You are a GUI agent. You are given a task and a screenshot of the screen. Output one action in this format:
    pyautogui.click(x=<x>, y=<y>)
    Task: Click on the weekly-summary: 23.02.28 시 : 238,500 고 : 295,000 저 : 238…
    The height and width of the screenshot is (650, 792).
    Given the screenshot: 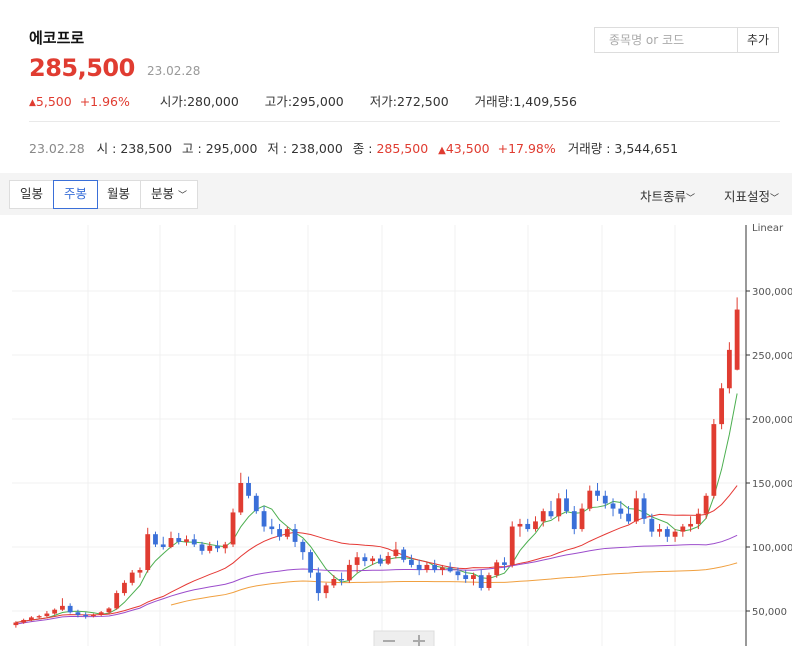 What is the action you would take?
    pyautogui.click(x=353, y=147)
    